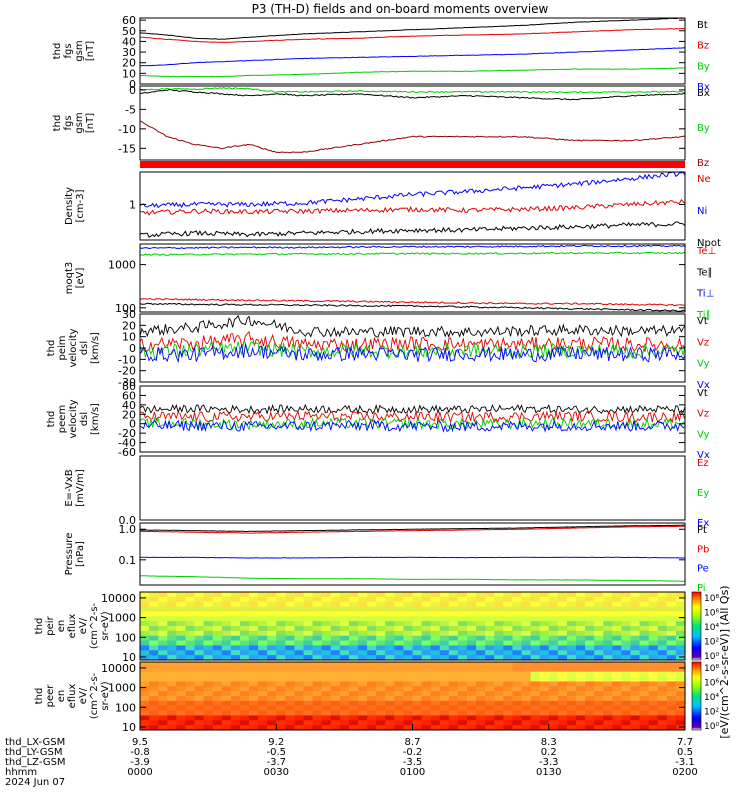  I want to click on y-axis-label: eflux, so click(72, 696).